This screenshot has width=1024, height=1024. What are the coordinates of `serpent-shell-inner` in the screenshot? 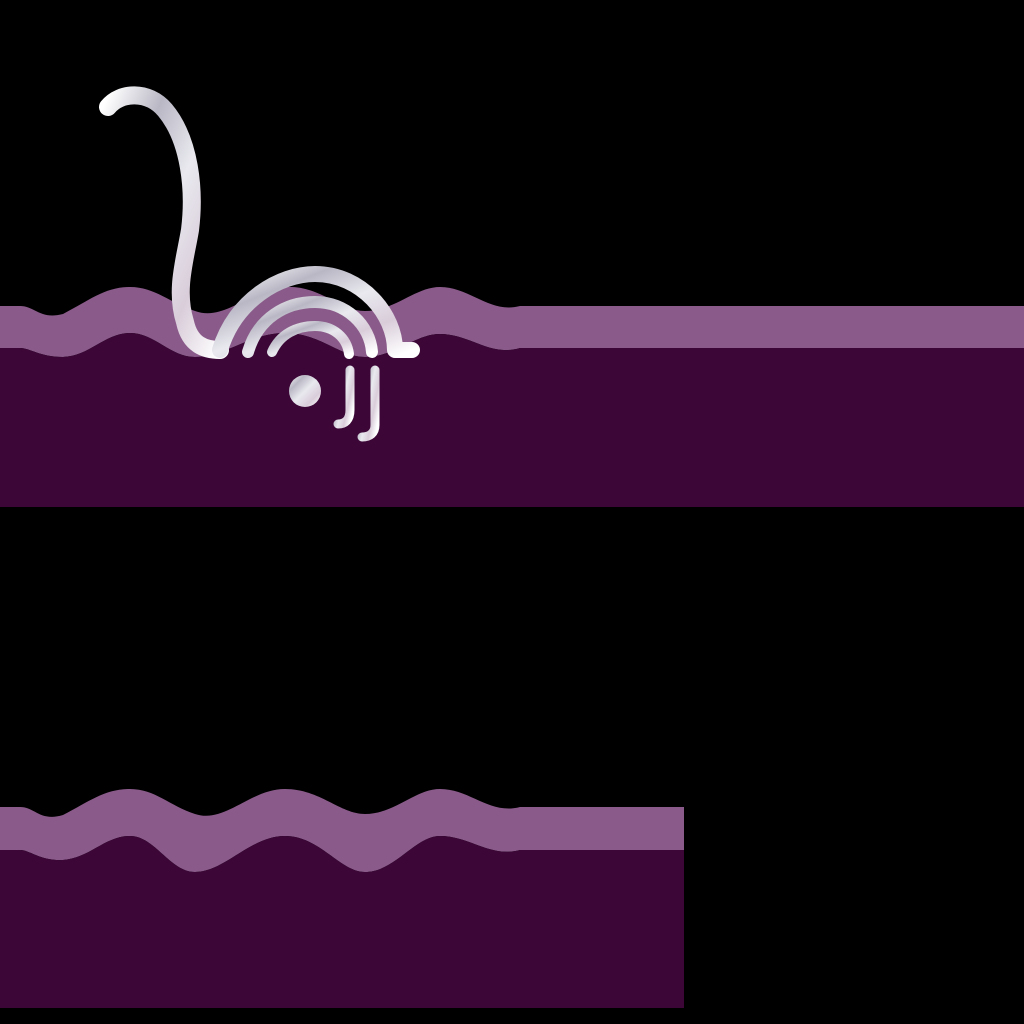 It's located at (310, 326).